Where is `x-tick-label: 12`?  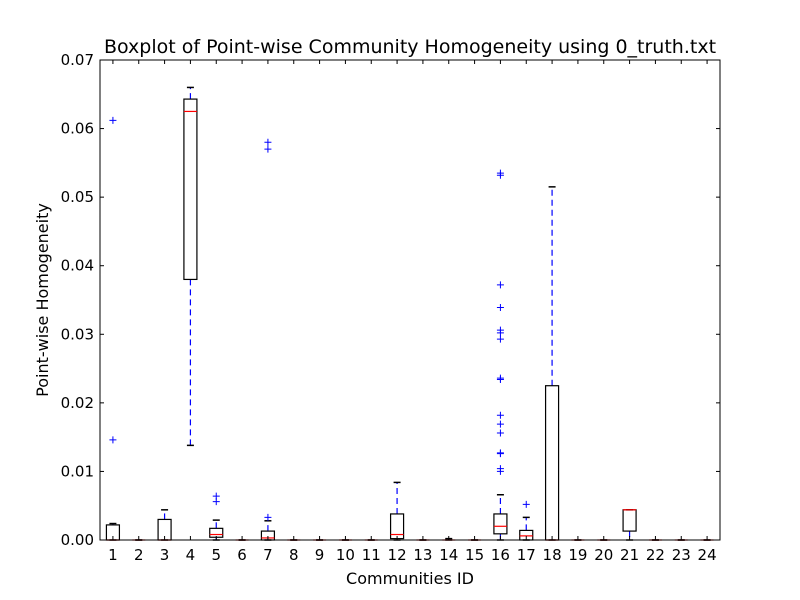
x-tick-label: 12 is located at coordinates (397, 555).